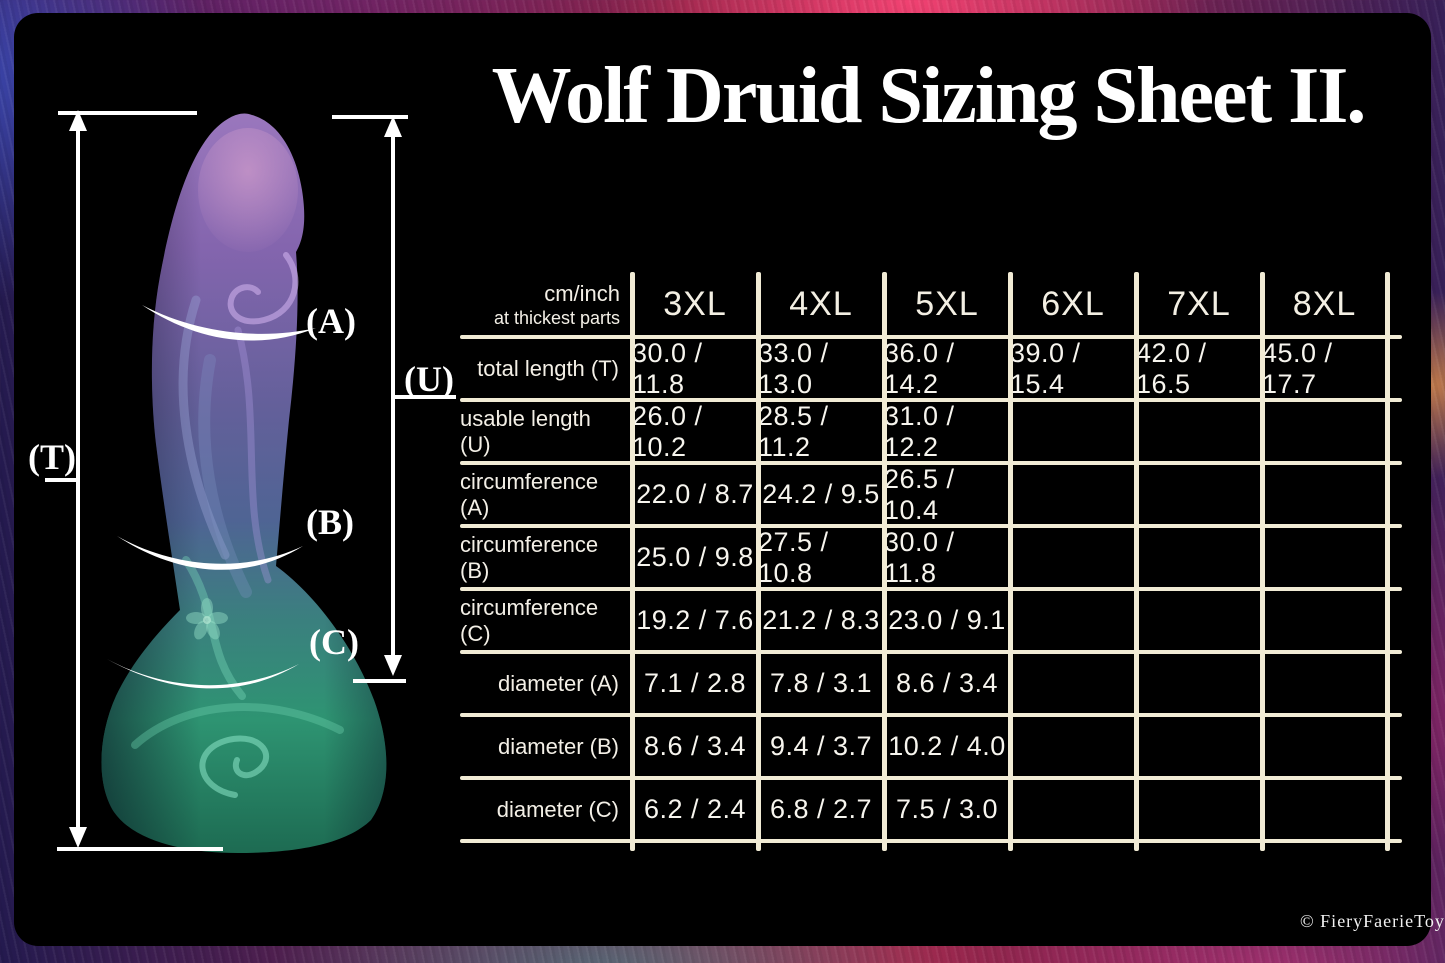 This screenshot has height=963, width=1445. Describe the element at coordinates (557, 809) in the screenshot. I see `row-label: diameter (C)` at that location.